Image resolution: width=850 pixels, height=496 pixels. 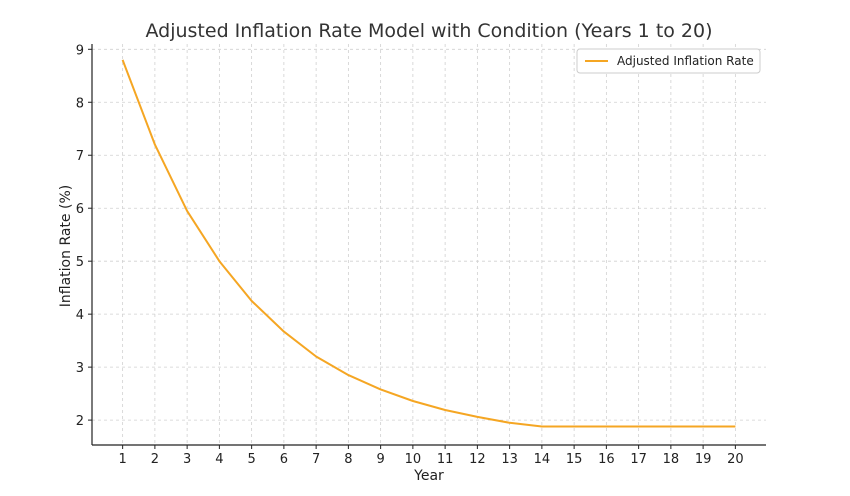 I want to click on y-tick-label: 8, so click(x=80, y=103).